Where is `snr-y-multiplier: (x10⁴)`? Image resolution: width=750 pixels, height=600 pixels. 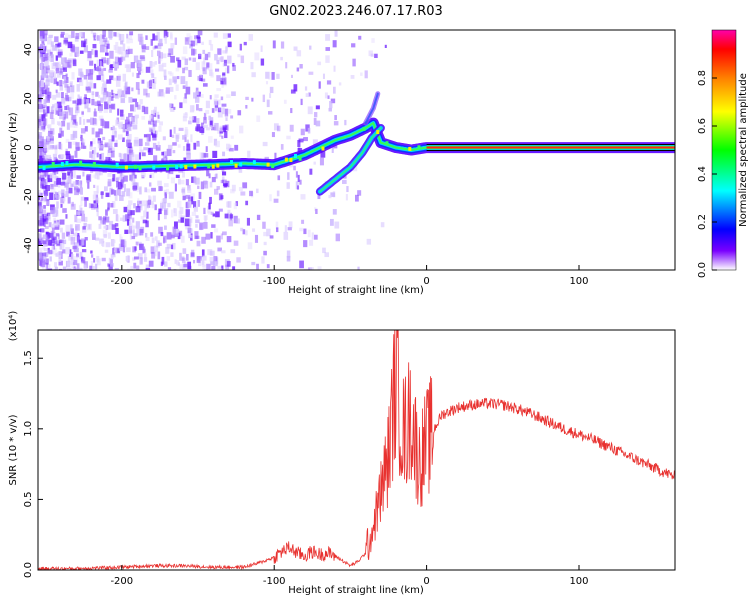 snr-y-multiplier: (x10⁴) is located at coordinates (13, 326).